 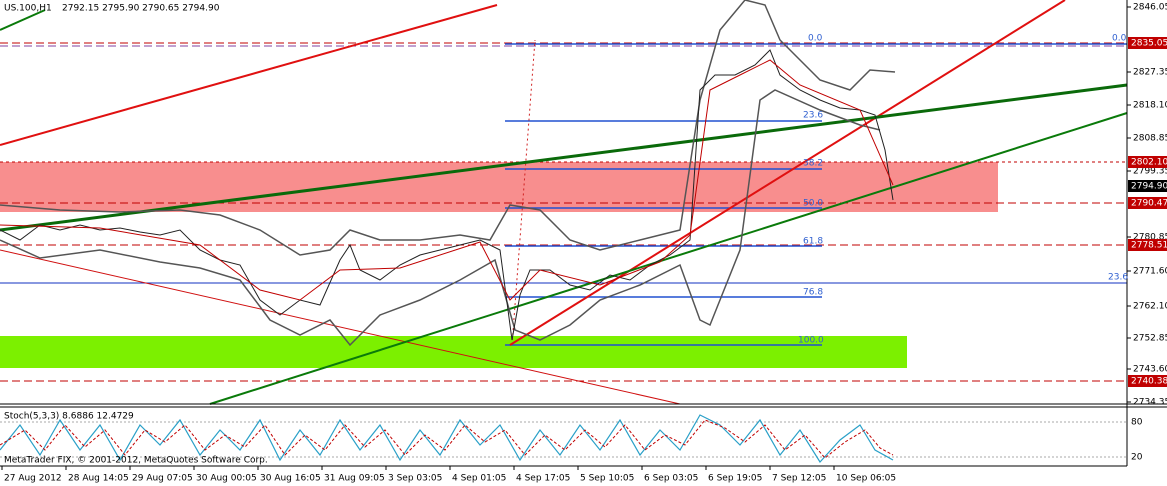 I want to click on time-label: 31 Aug 09:05, so click(x=354, y=479).